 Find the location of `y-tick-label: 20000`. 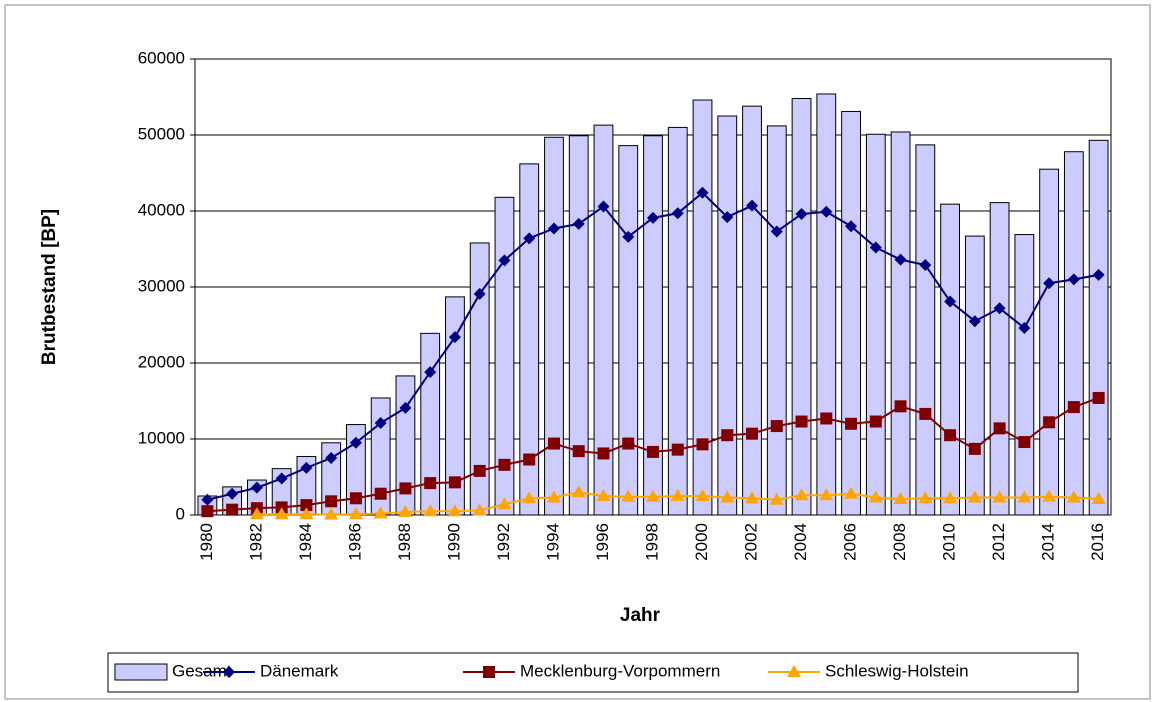

y-tick-label: 20000 is located at coordinates (161, 361).